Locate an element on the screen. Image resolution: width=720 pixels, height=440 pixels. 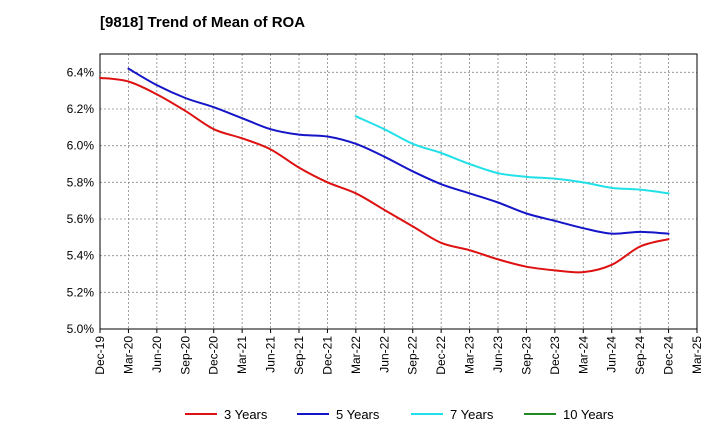
y-tick-label: 6.2% is located at coordinates (81, 109).